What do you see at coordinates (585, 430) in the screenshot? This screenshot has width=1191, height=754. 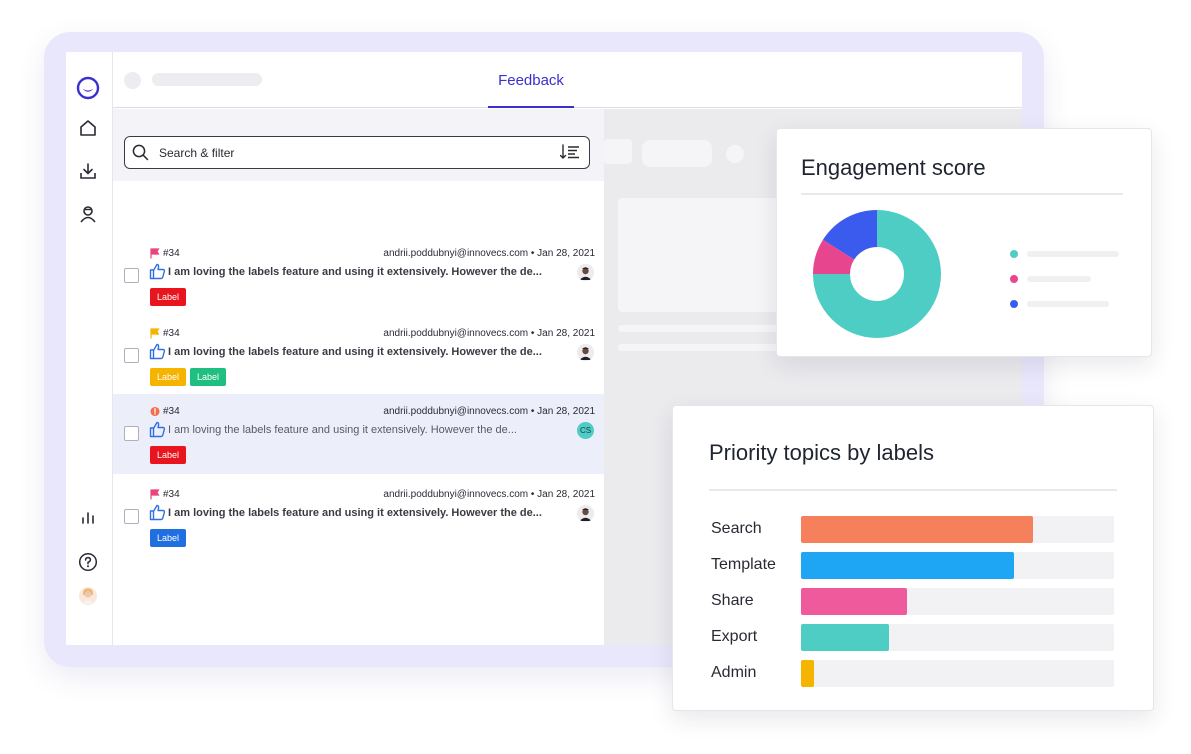 I see `item-avatar-initials: CS` at bounding box center [585, 430].